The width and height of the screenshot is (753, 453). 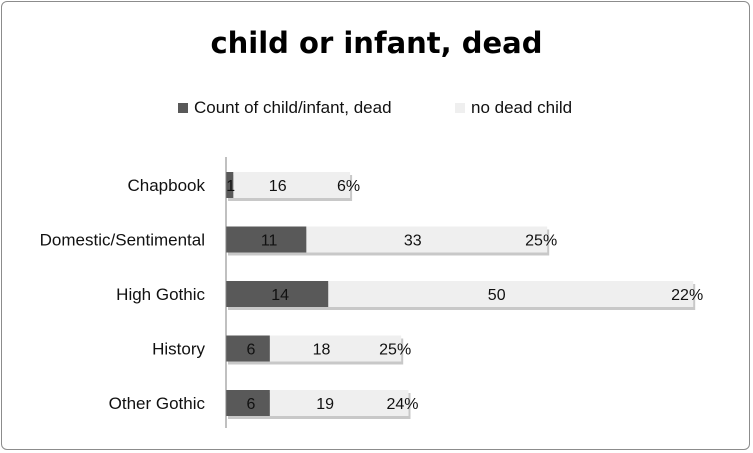 I want to click on legend-label-dead: Count of child/infant, dead, so click(x=293, y=107).